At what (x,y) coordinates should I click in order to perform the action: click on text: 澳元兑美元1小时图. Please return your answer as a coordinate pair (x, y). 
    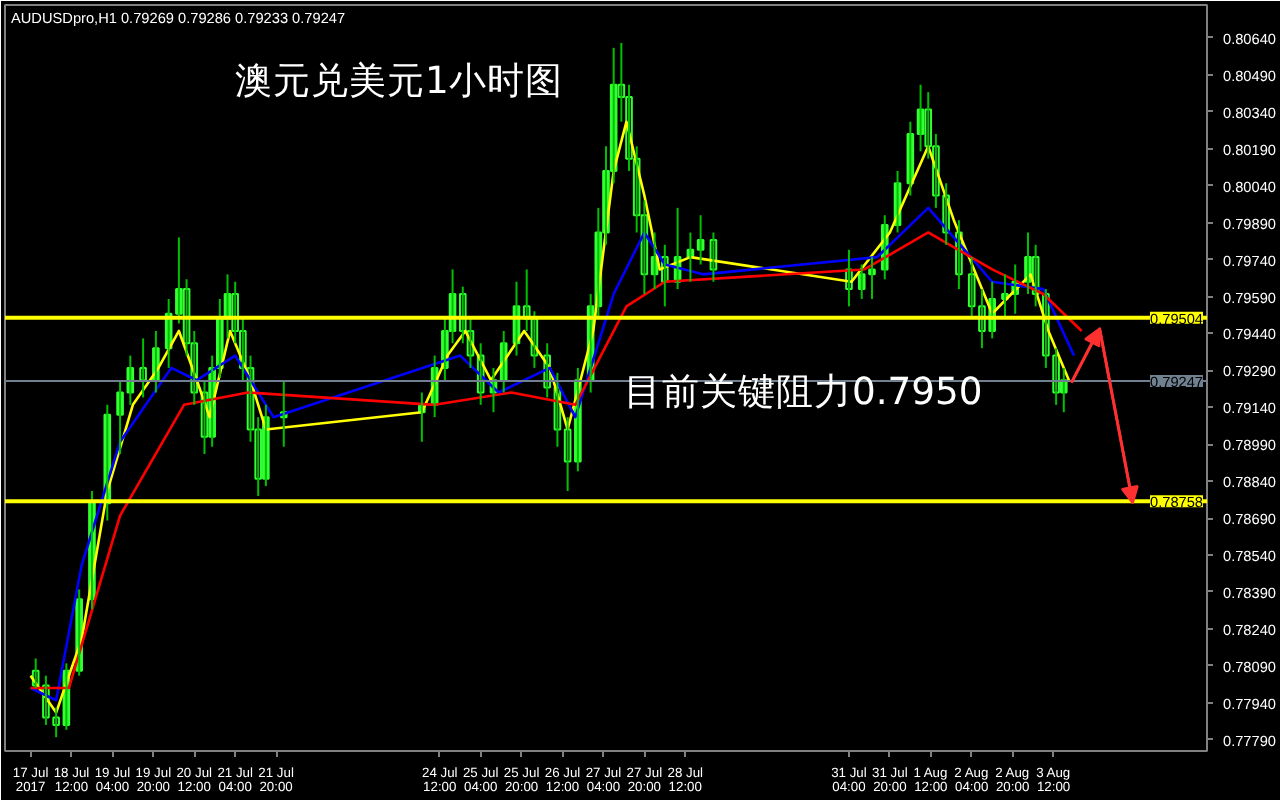
    Looking at the image, I should click on (399, 81).